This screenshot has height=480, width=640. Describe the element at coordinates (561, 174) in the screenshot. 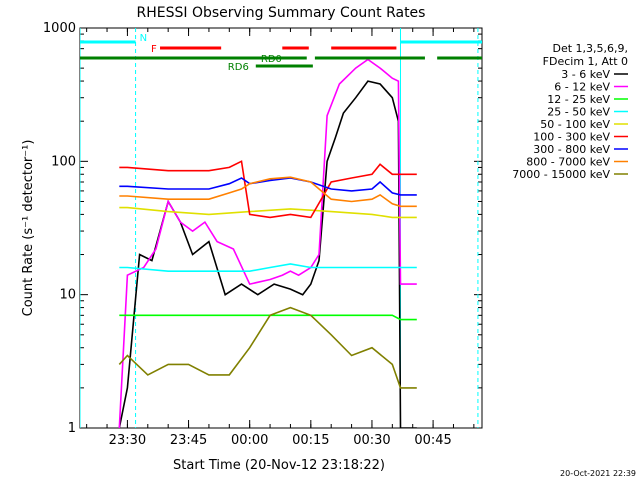

I see `legend-label: 7000 - 15000 keV` at that location.